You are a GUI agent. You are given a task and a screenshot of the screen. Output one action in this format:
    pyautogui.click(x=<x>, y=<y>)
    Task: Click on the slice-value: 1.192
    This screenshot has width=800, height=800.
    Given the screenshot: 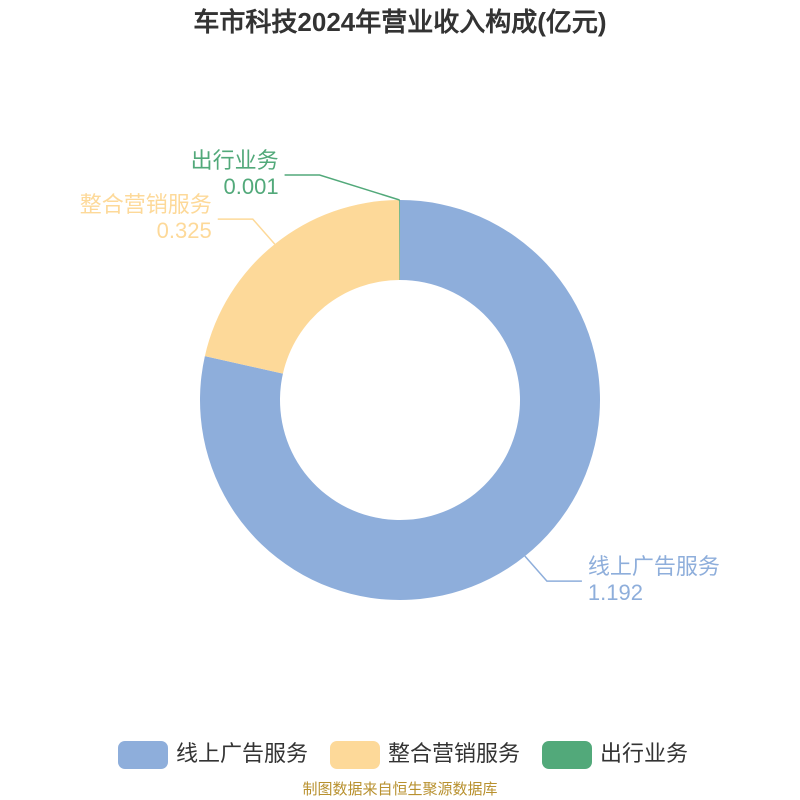 What is the action you would take?
    pyautogui.click(x=615, y=592)
    